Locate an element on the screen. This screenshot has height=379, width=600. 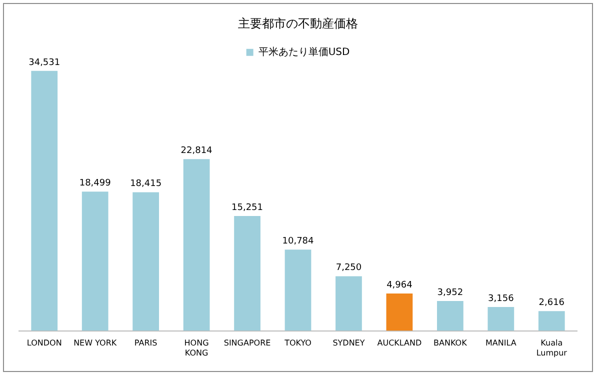
x-tick-label: SYDNEY is located at coordinates (348, 343).